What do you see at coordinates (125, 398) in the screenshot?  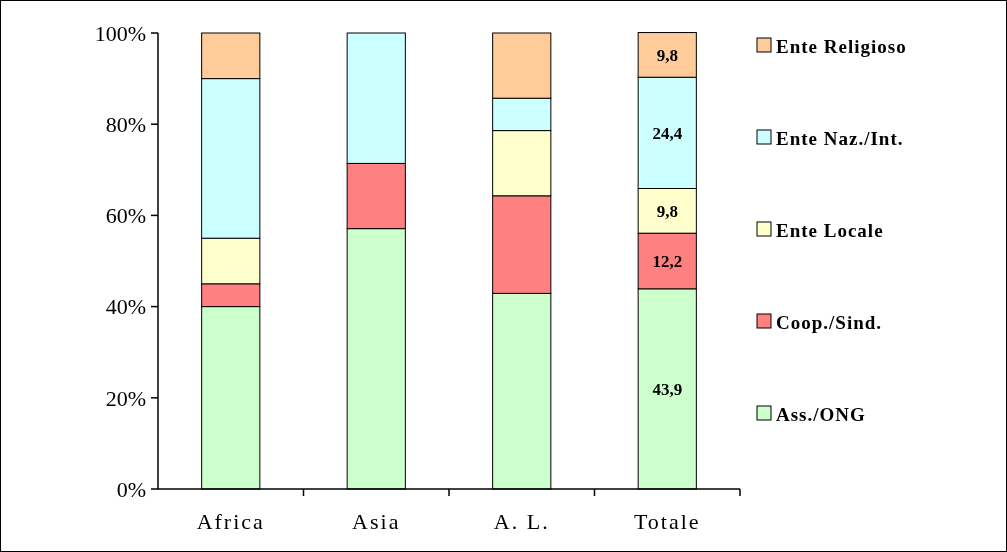 I see `y-tick-label: 20%` at bounding box center [125, 398].